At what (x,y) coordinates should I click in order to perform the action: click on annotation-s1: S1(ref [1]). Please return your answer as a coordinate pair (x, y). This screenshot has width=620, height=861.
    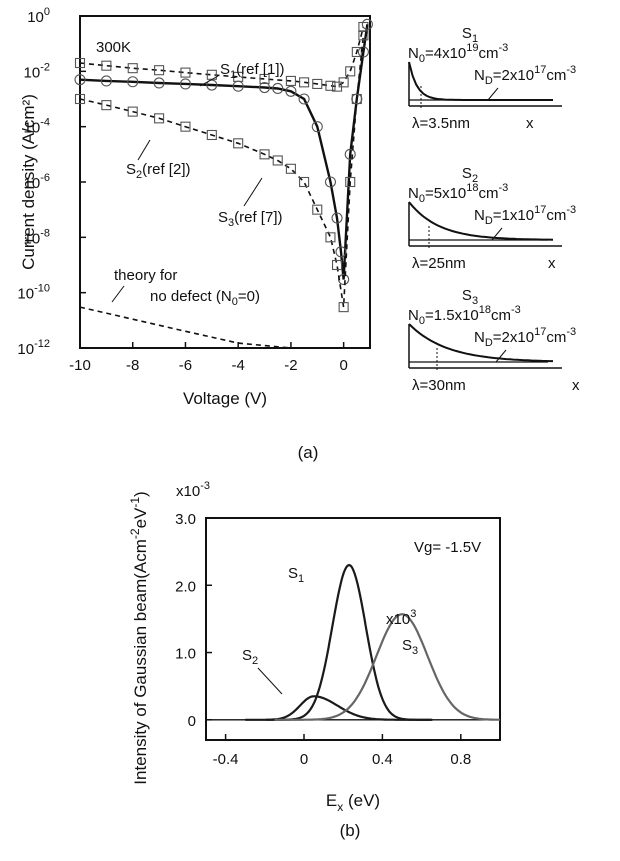
    Looking at the image, I should click on (252, 71).